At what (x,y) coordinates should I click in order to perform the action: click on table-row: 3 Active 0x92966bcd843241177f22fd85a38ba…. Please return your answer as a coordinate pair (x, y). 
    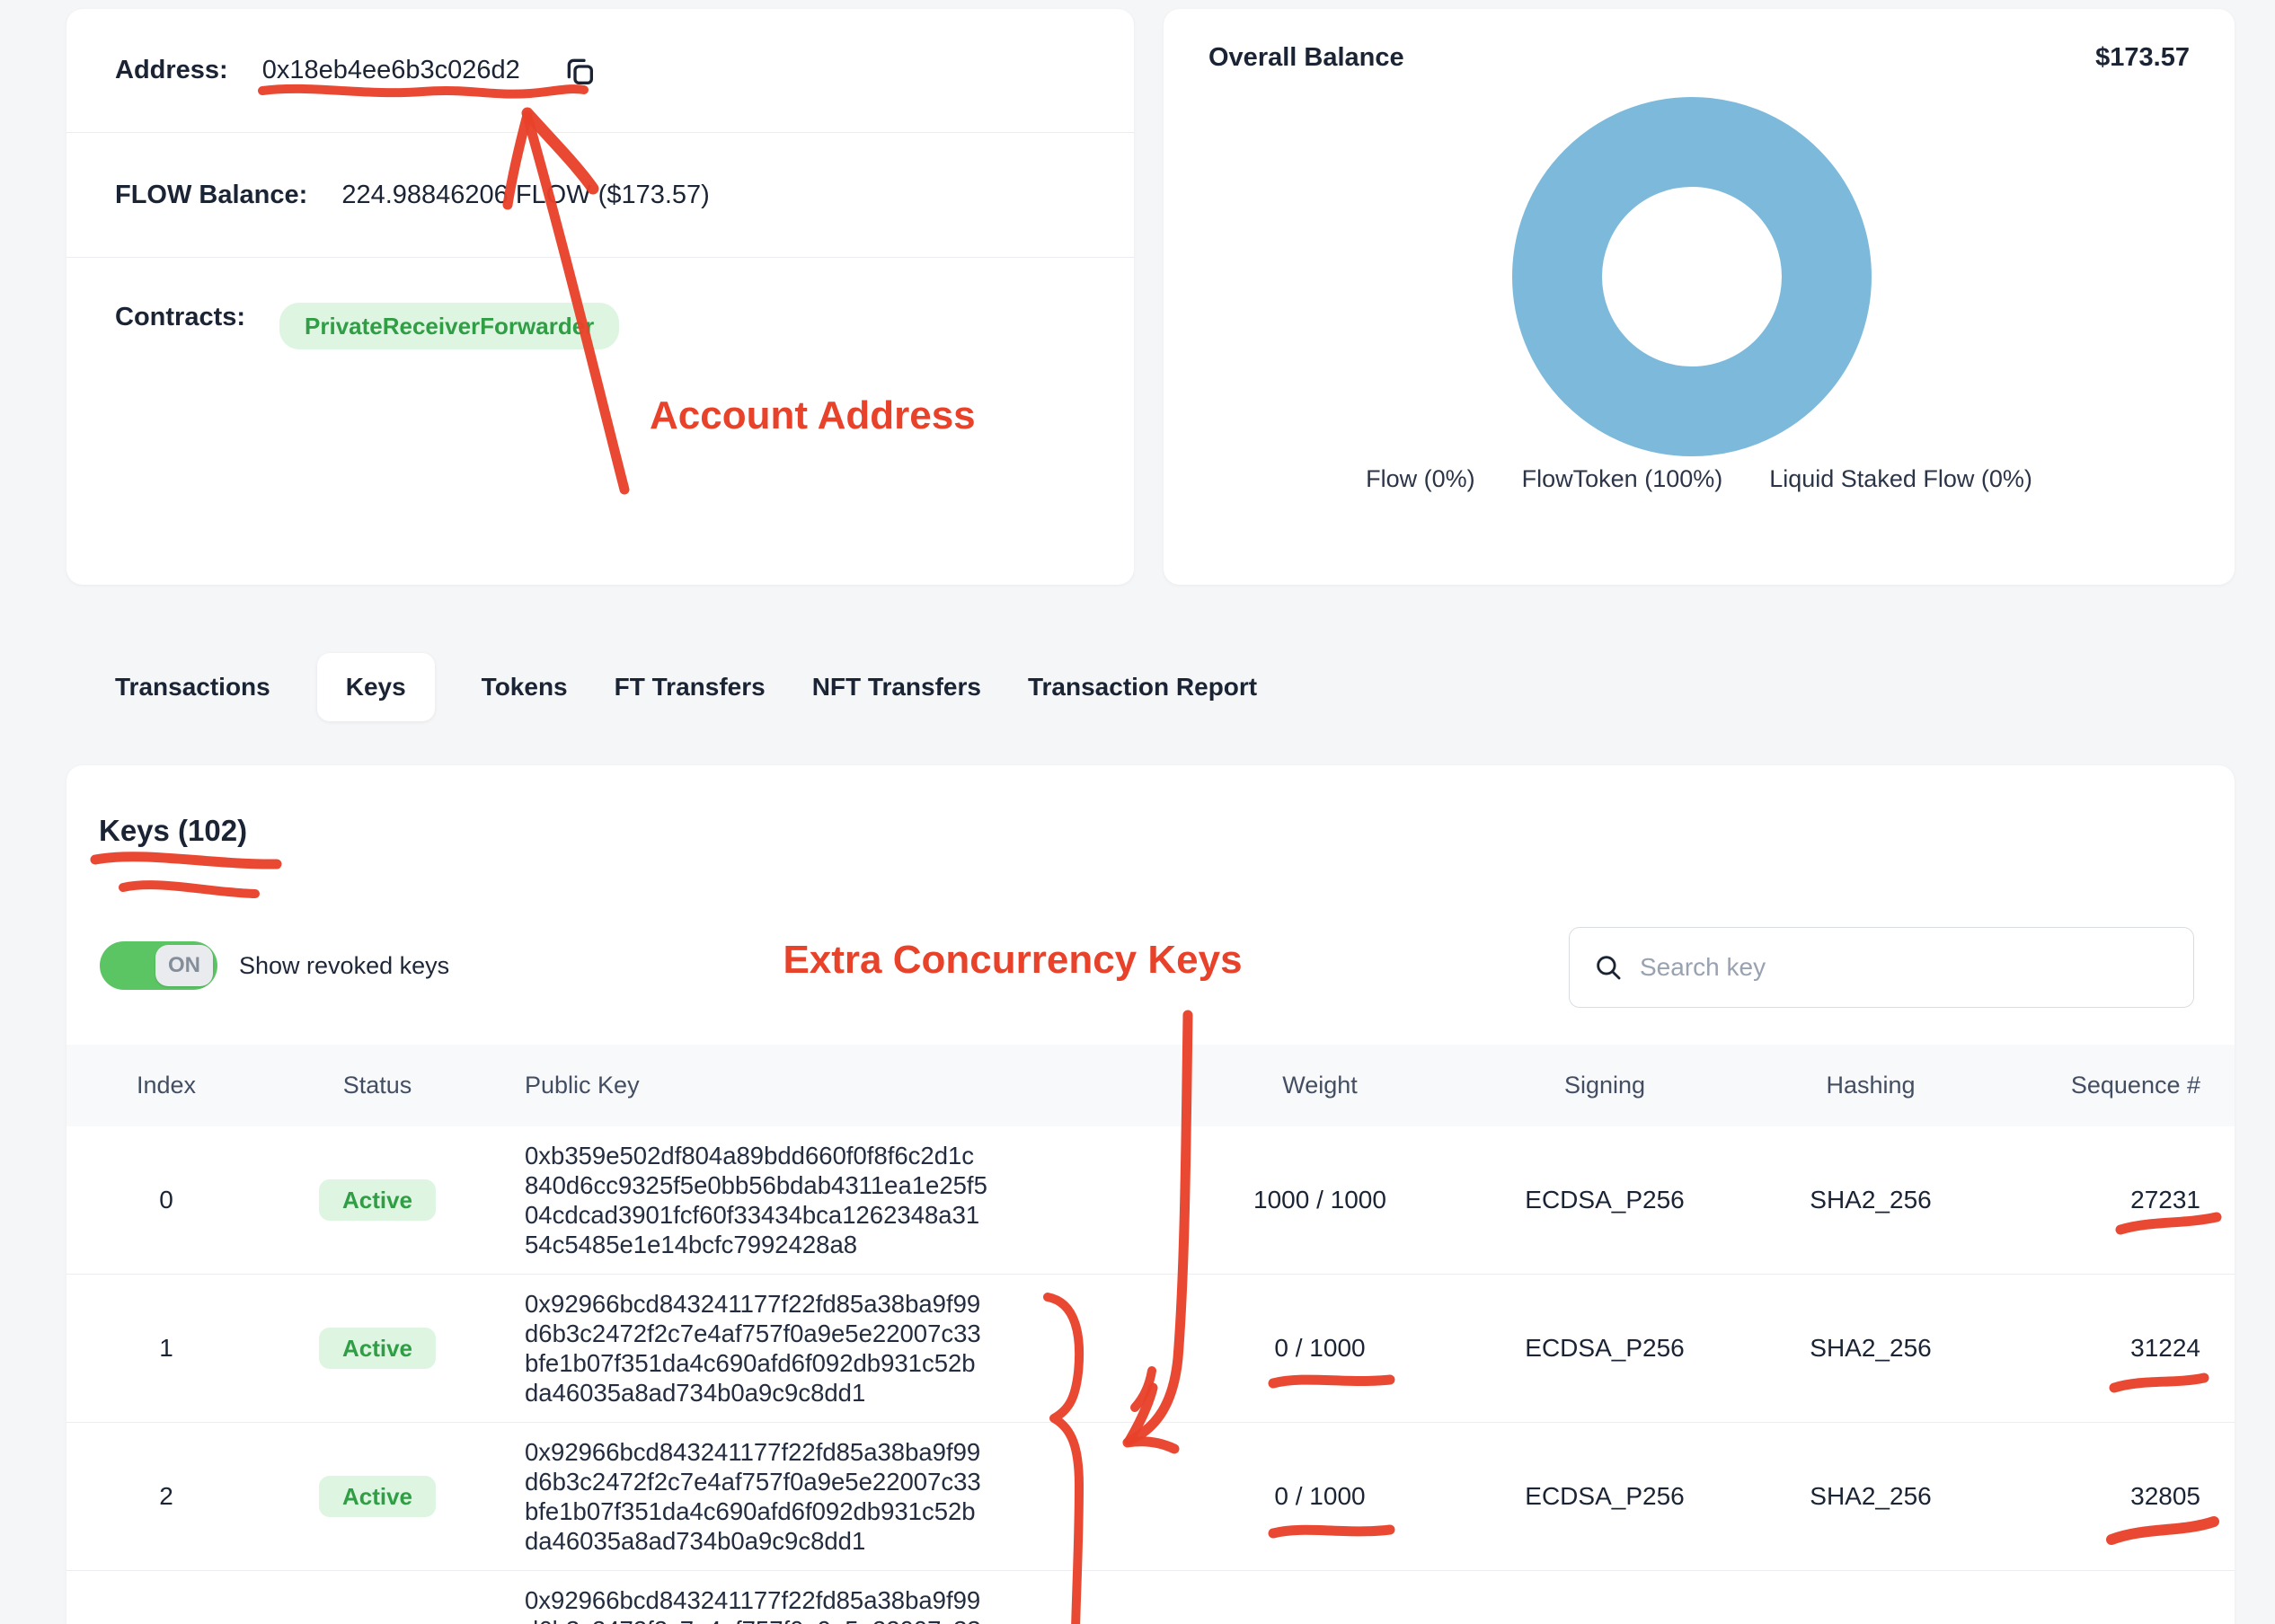
    Looking at the image, I should click on (1150, 1597).